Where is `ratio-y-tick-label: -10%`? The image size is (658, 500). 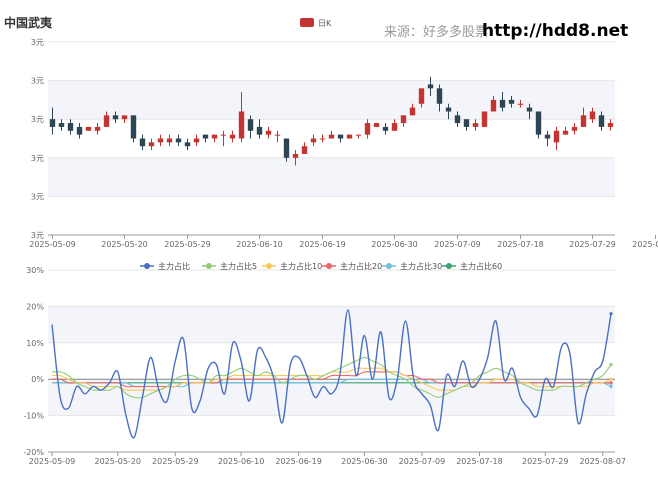 ratio-y-tick-label: -10% is located at coordinates (33, 416).